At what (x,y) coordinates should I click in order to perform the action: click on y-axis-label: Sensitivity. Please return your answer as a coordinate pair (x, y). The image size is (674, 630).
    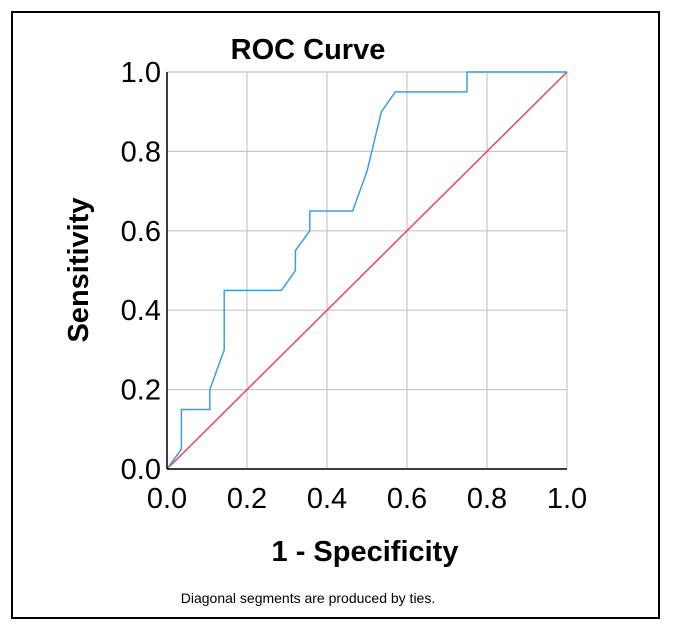
    Looking at the image, I should click on (79, 269).